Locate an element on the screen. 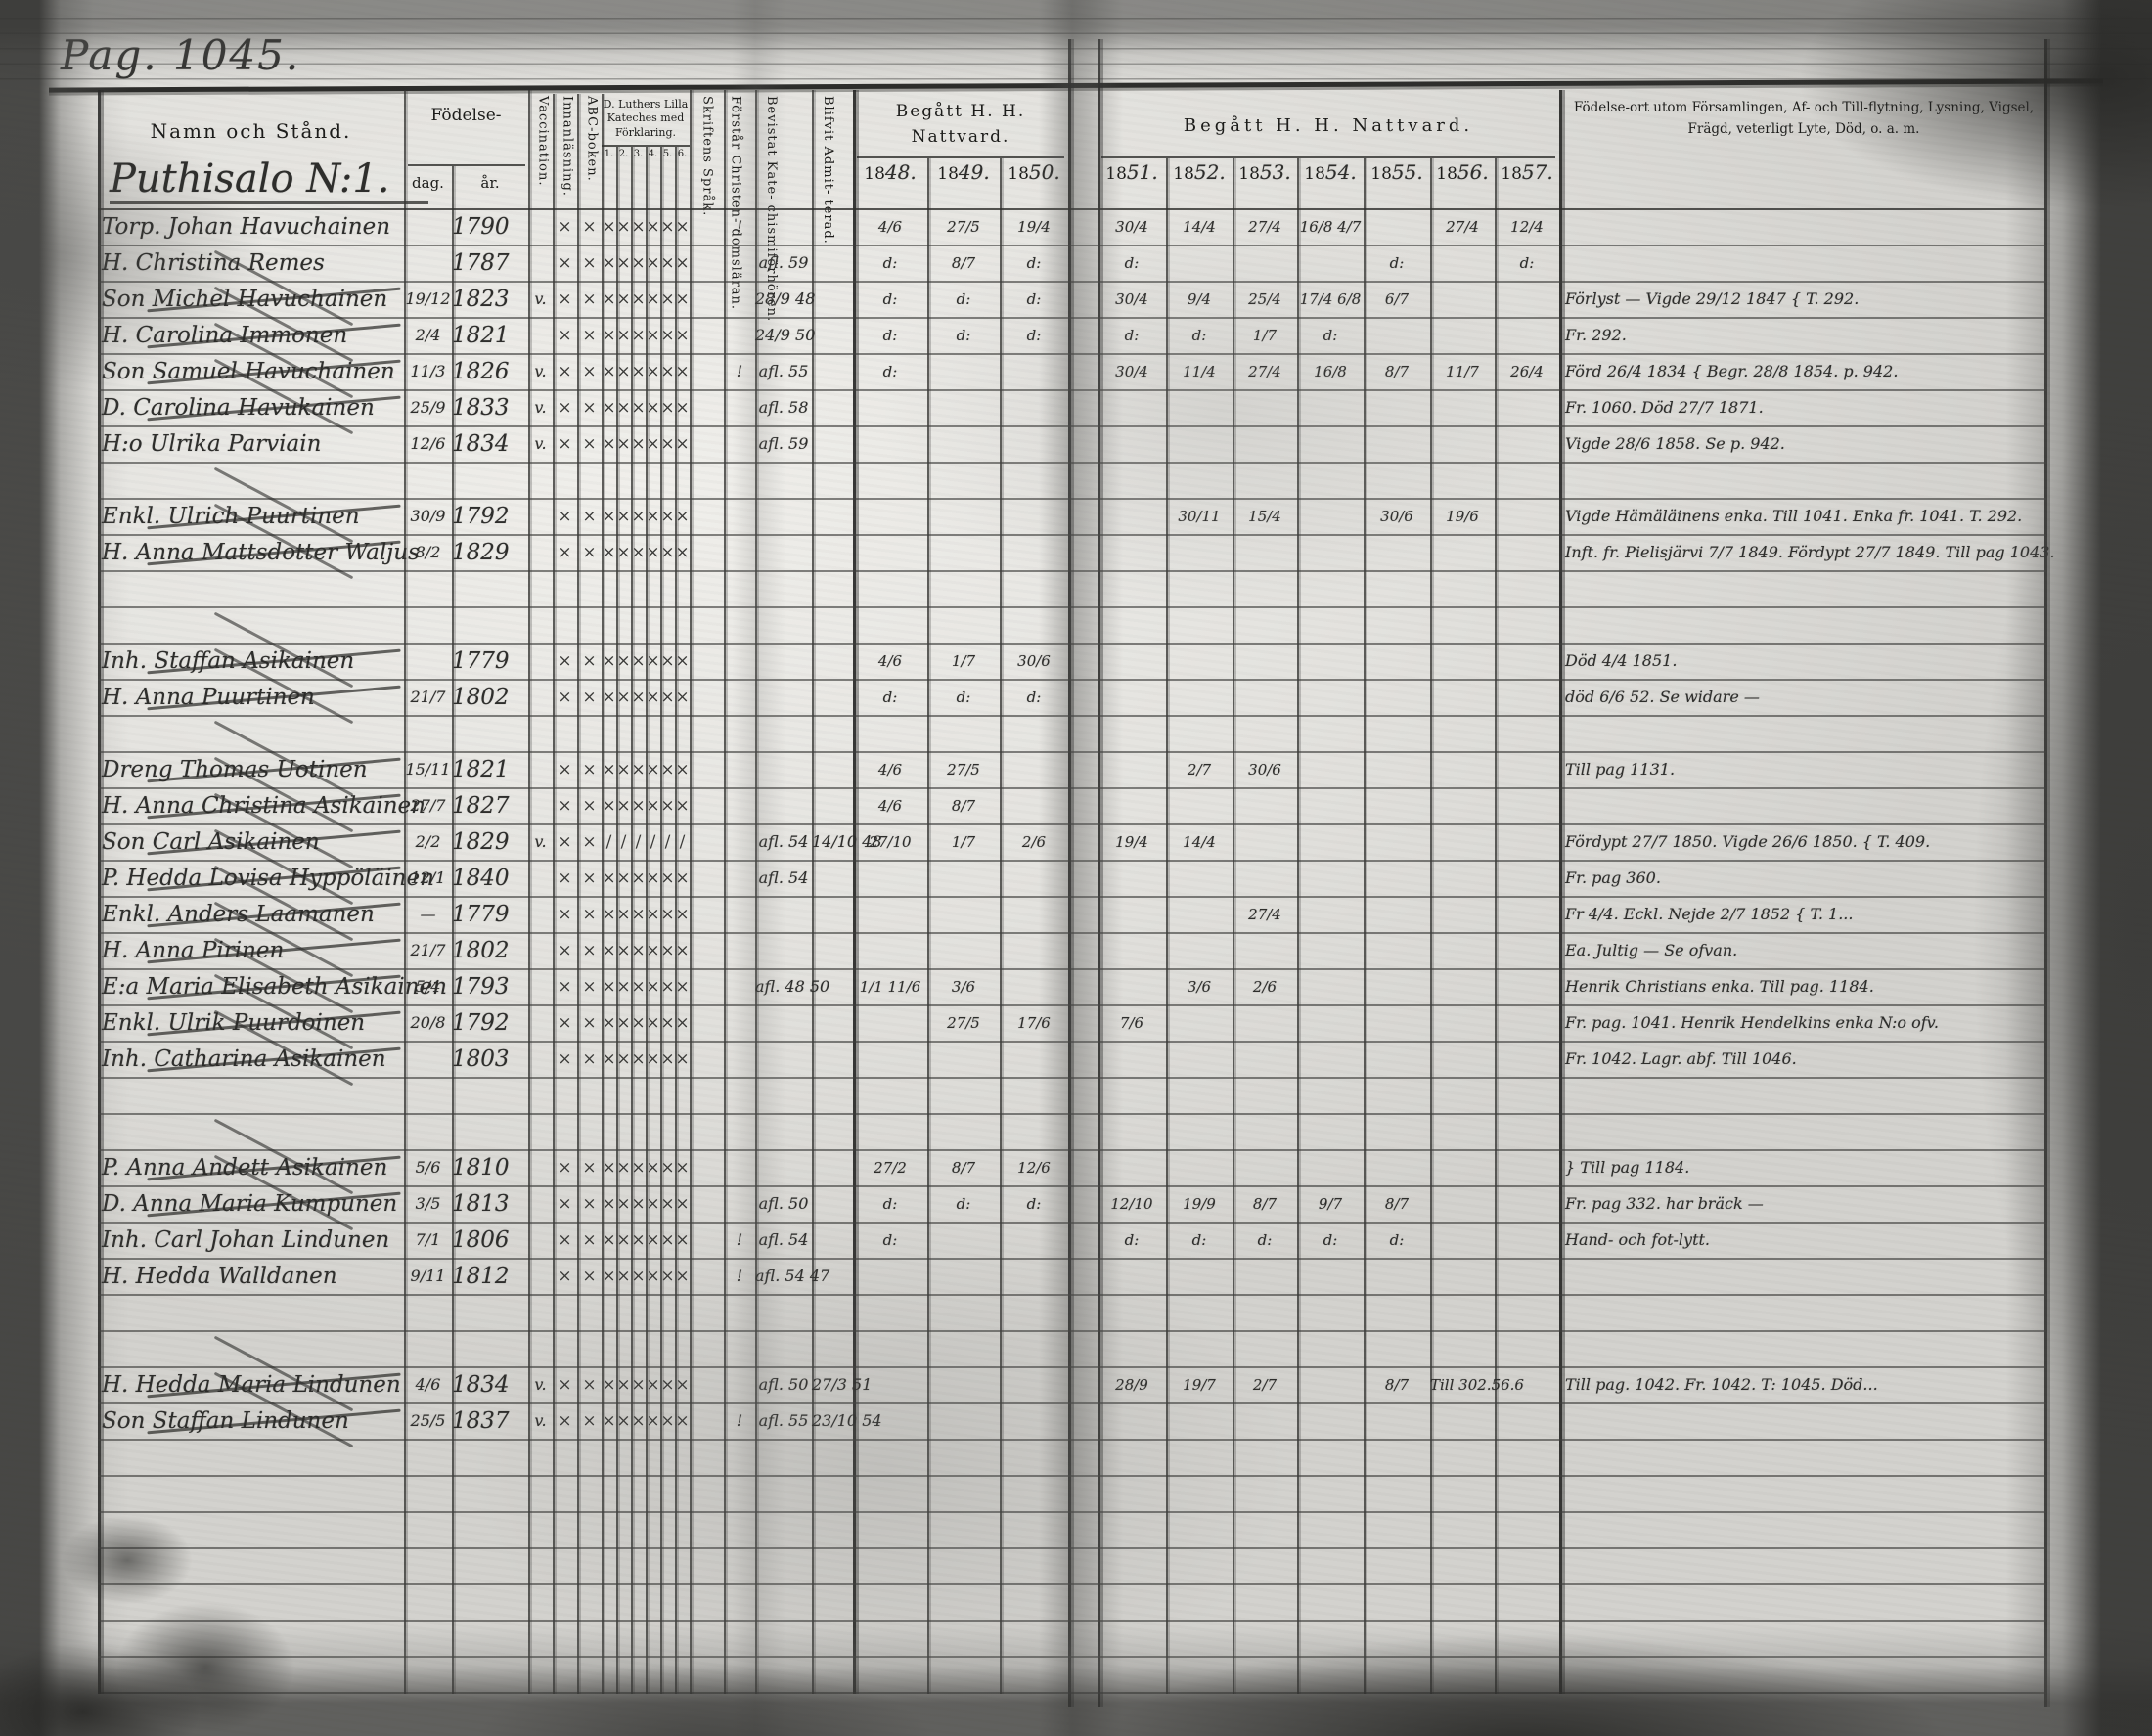 The height and width of the screenshot is (1736, 2152). mark-cell: ∕ is located at coordinates (638, 842).